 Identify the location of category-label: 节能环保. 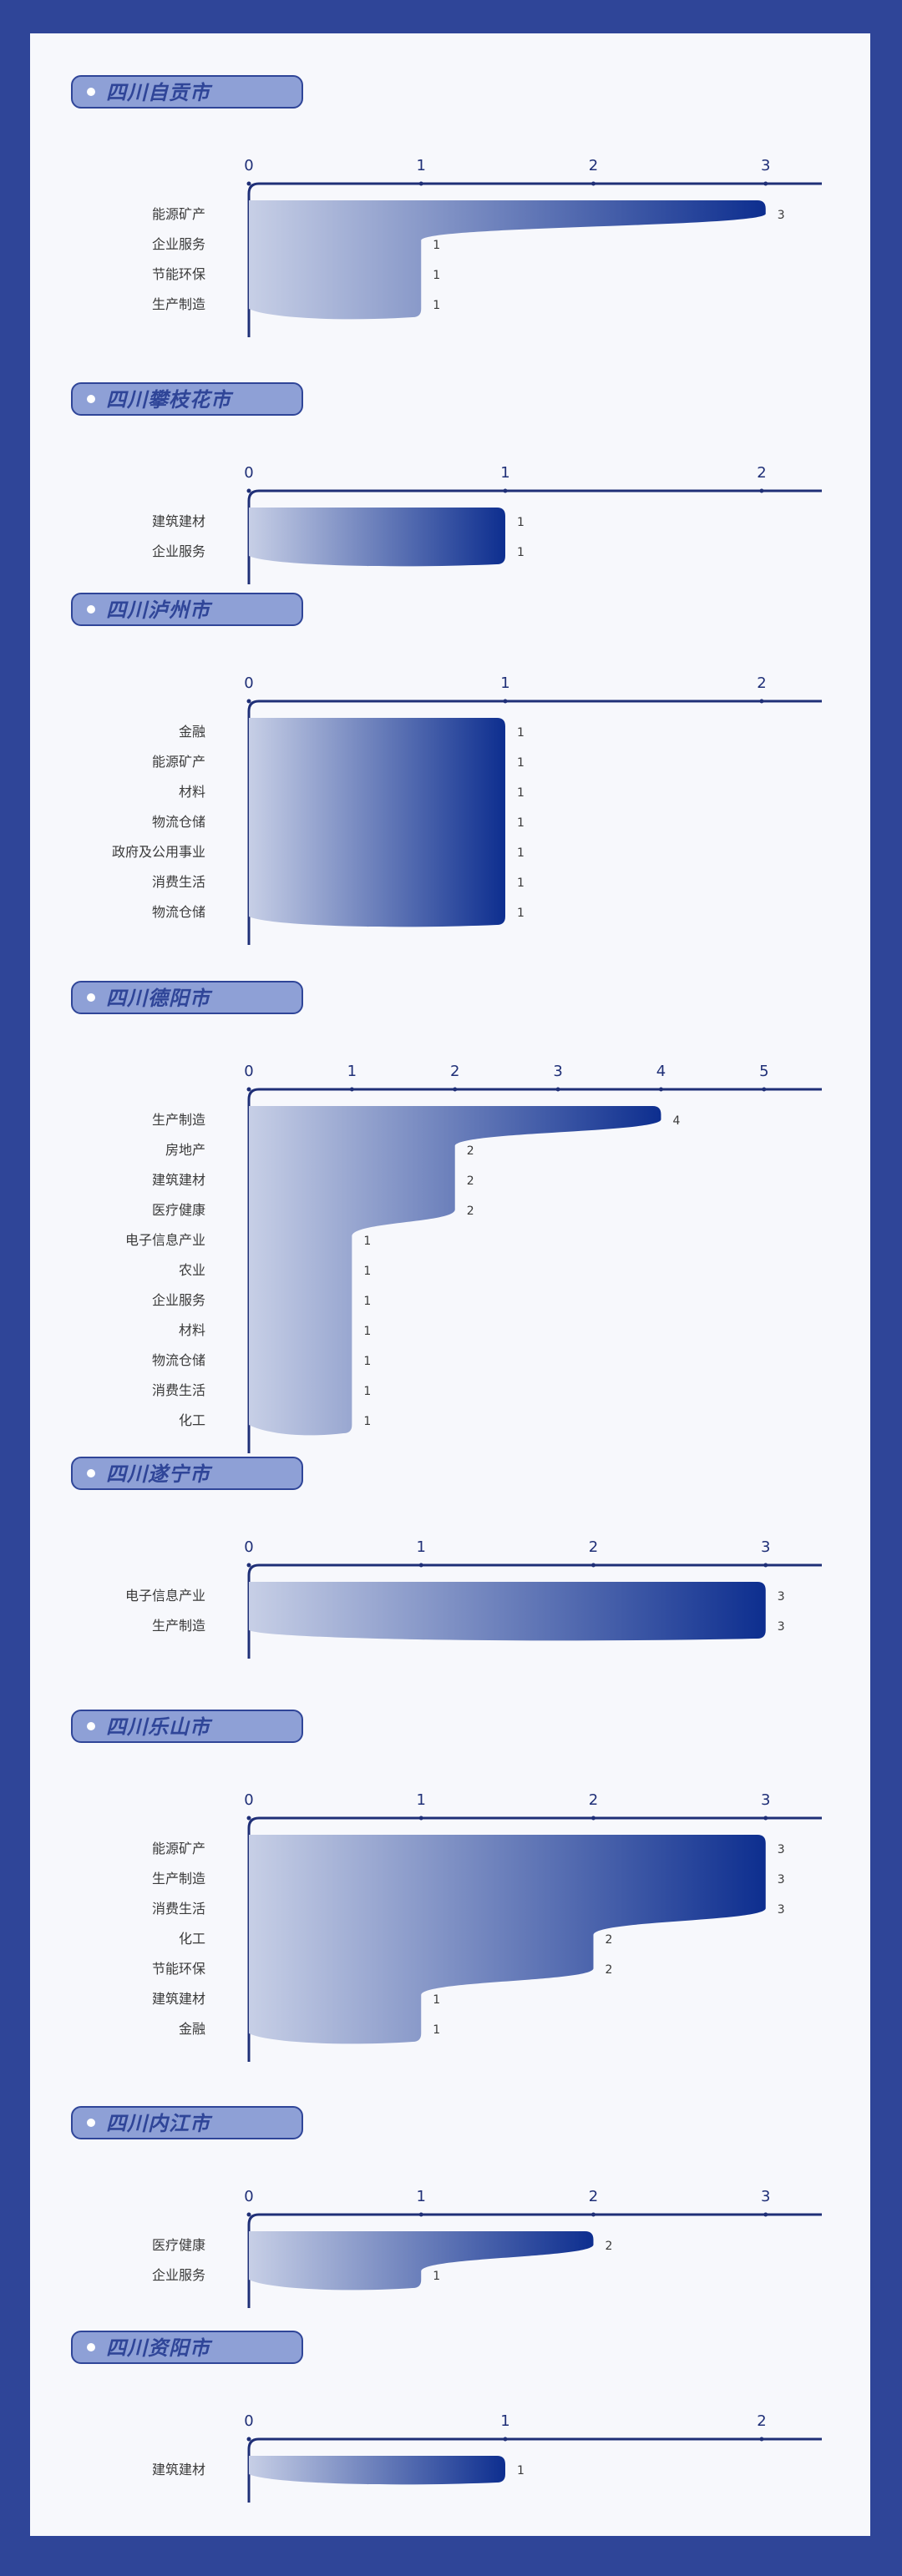
(178, 274).